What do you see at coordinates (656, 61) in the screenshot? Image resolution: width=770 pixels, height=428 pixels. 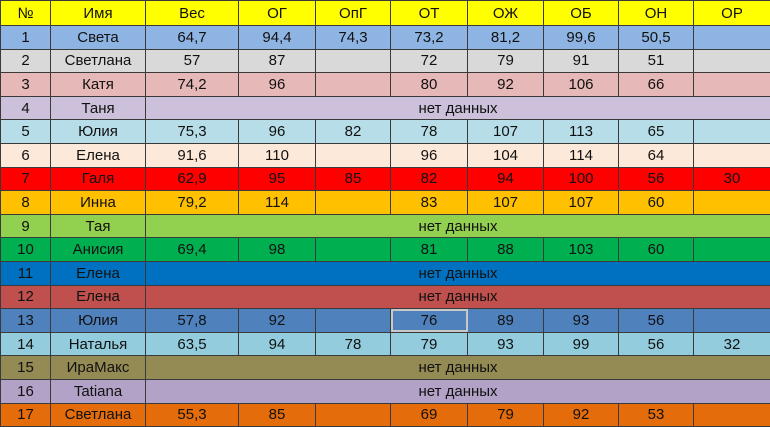 I see `value-cell: 51` at bounding box center [656, 61].